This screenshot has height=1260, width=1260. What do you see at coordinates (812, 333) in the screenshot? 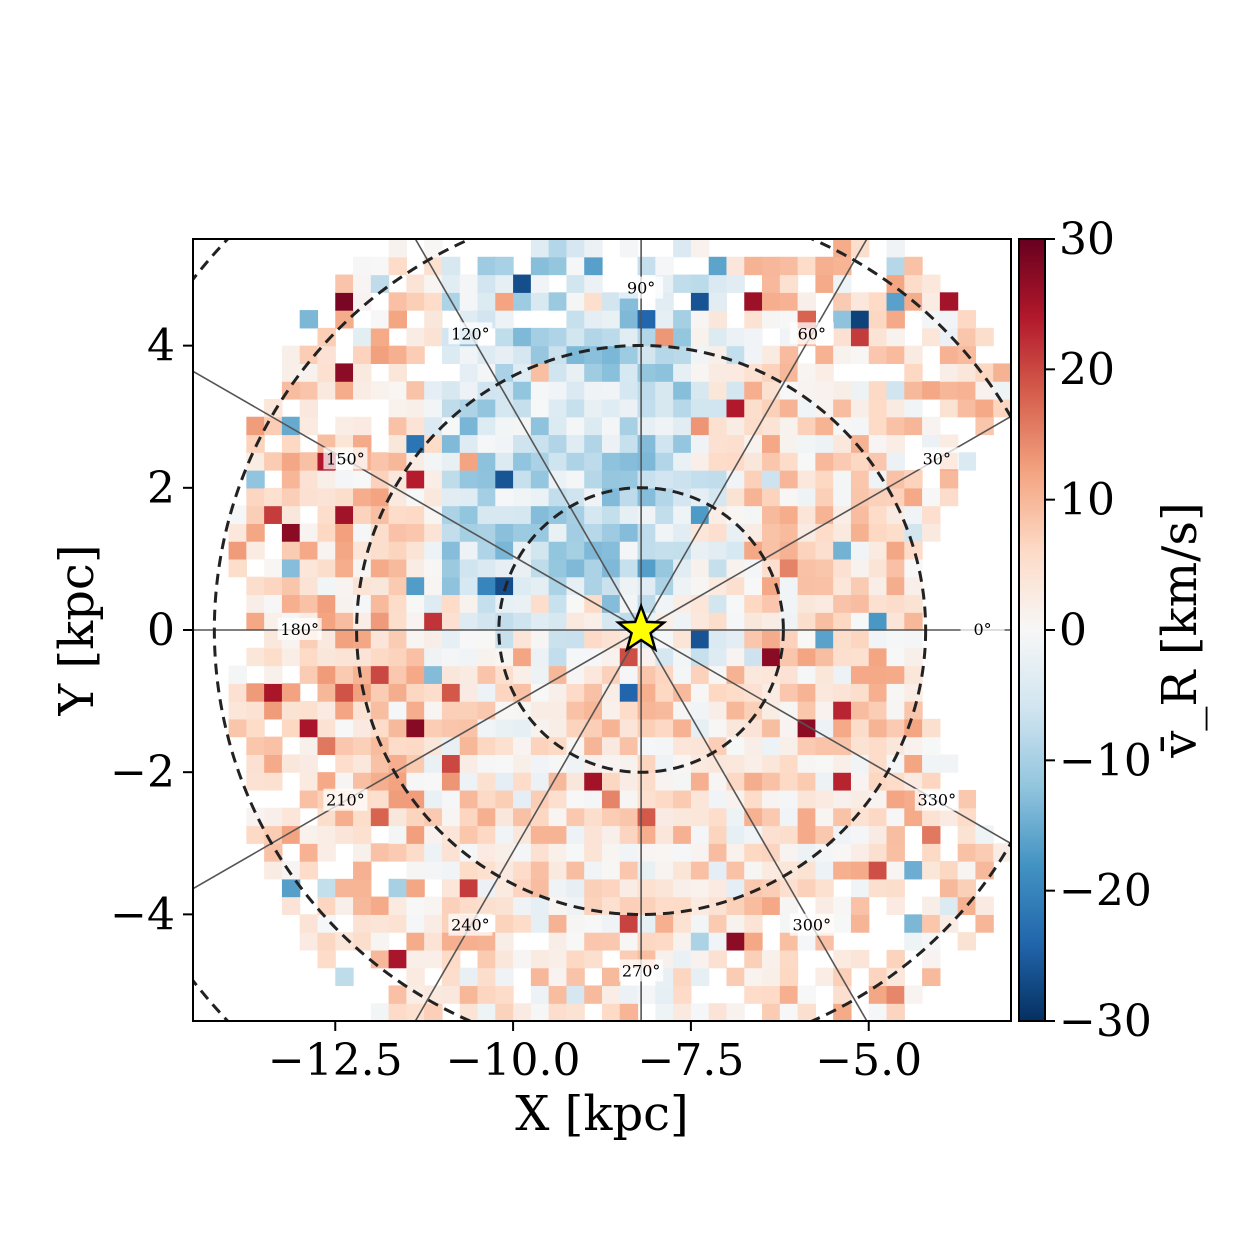
I see `azimuth-label: 60°` at bounding box center [812, 333].